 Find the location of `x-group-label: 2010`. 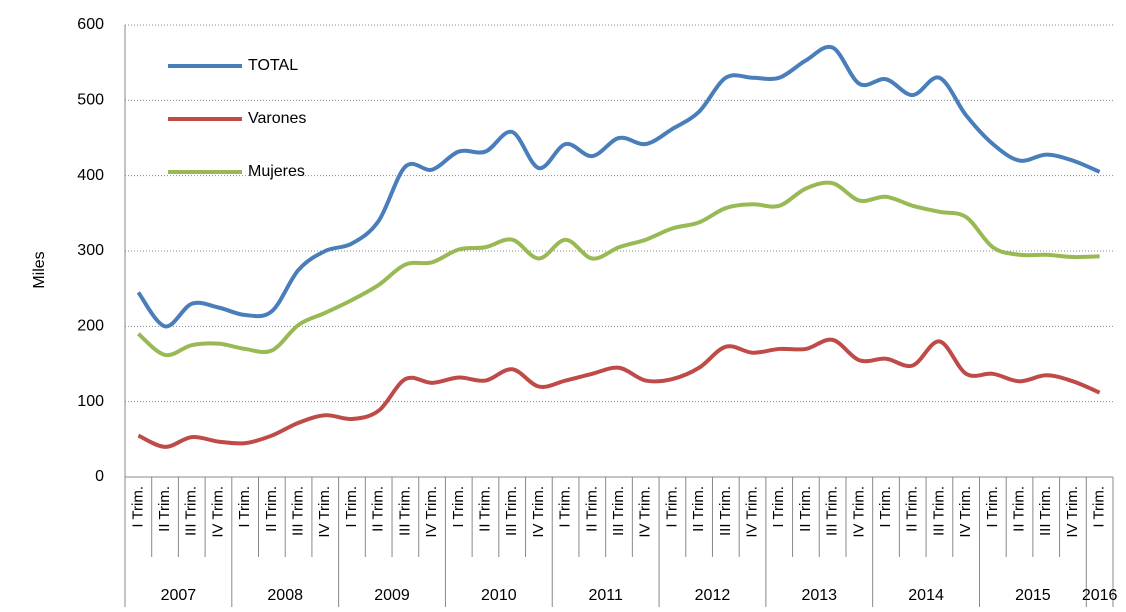

x-group-label: 2010 is located at coordinates (499, 595).